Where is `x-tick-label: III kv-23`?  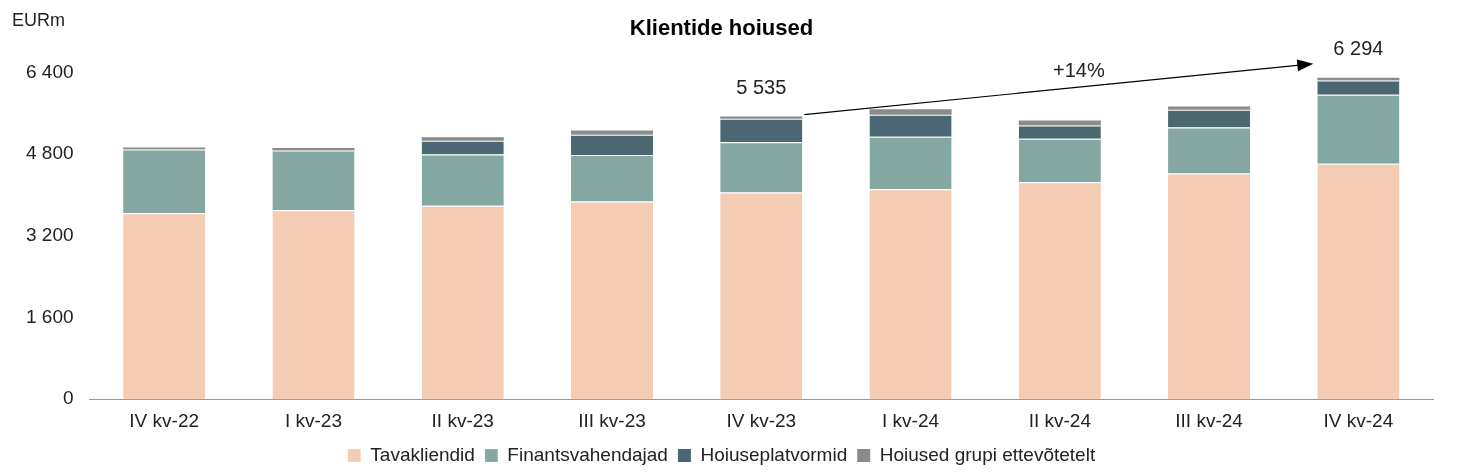
x-tick-label: III kv-23 is located at coordinates (612, 420).